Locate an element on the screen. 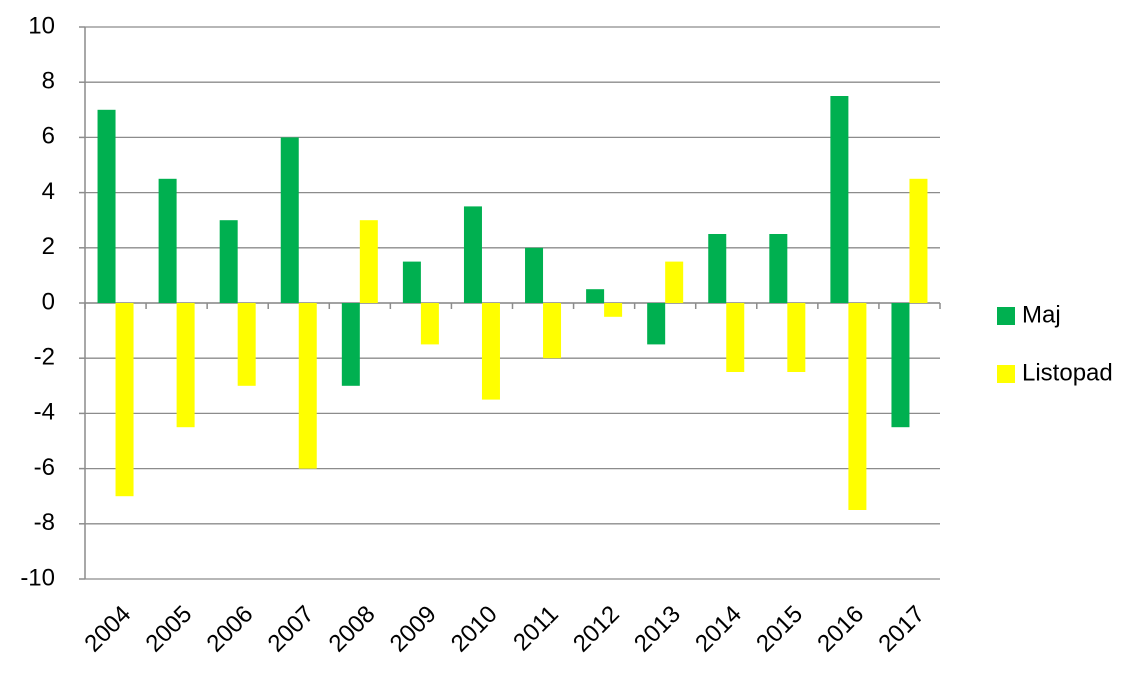  y-tick-label: -2 is located at coordinates (44, 357).